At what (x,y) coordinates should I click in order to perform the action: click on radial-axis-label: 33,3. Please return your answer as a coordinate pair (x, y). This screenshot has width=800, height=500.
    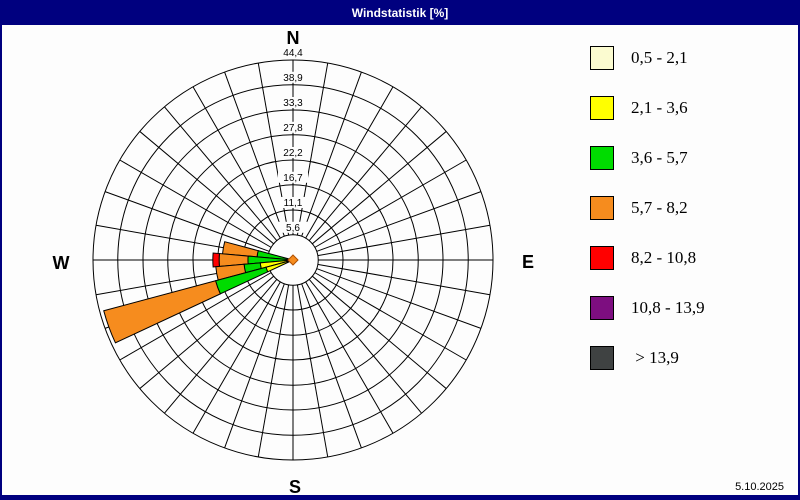
    Looking at the image, I should click on (293, 103).